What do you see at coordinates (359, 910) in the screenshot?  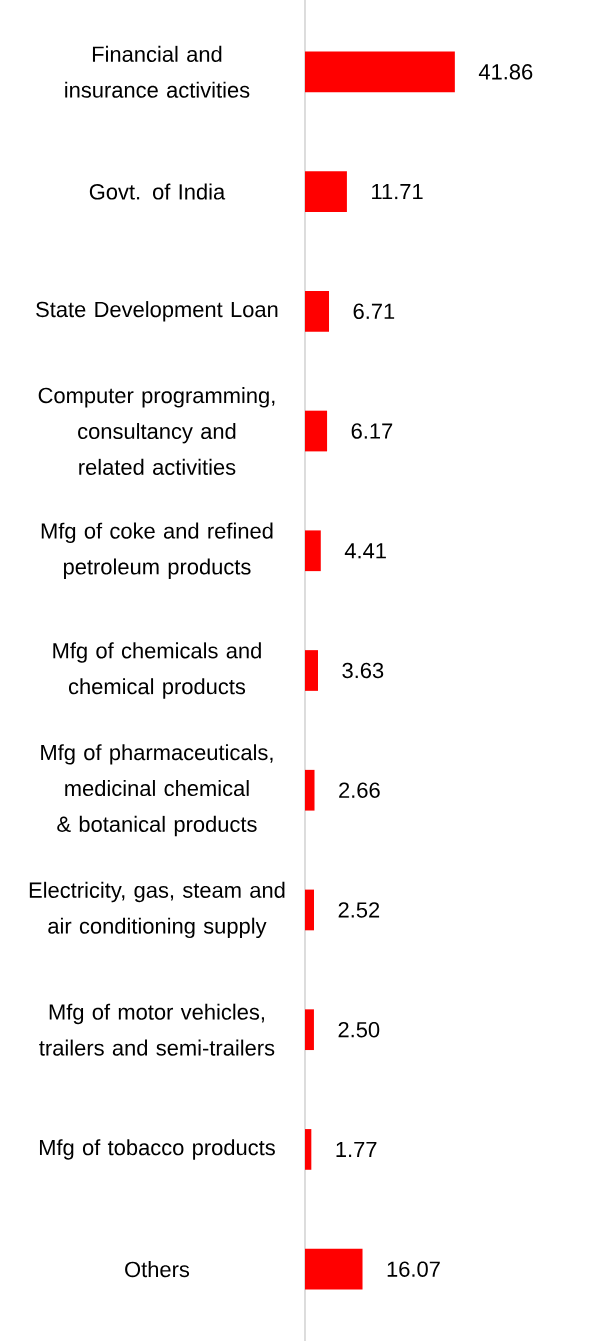 I see `data-label: 2.52` at bounding box center [359, 910].